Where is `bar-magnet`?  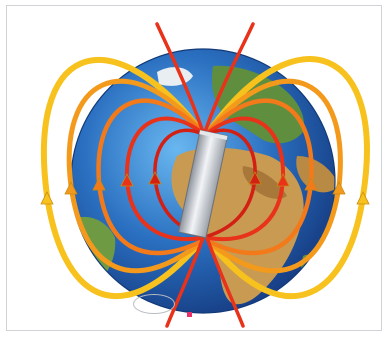
bar-magnet is located at coordinates (203, 184).